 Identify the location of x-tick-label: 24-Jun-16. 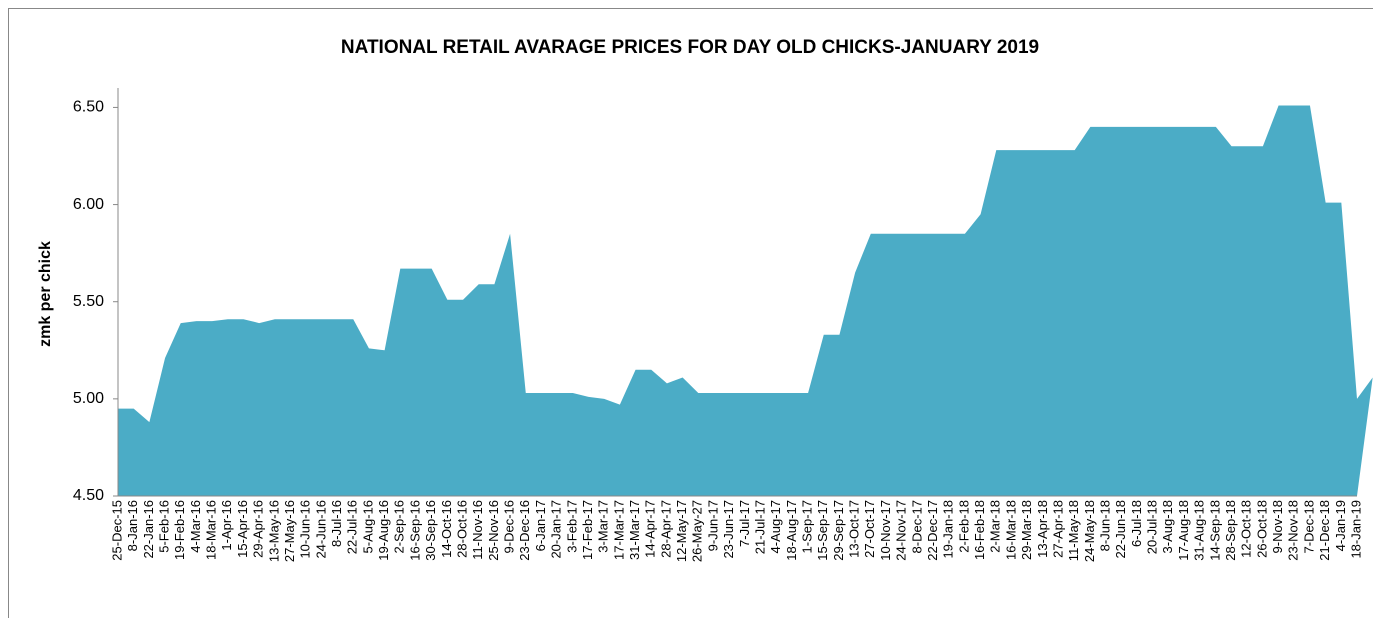
(320, 529).